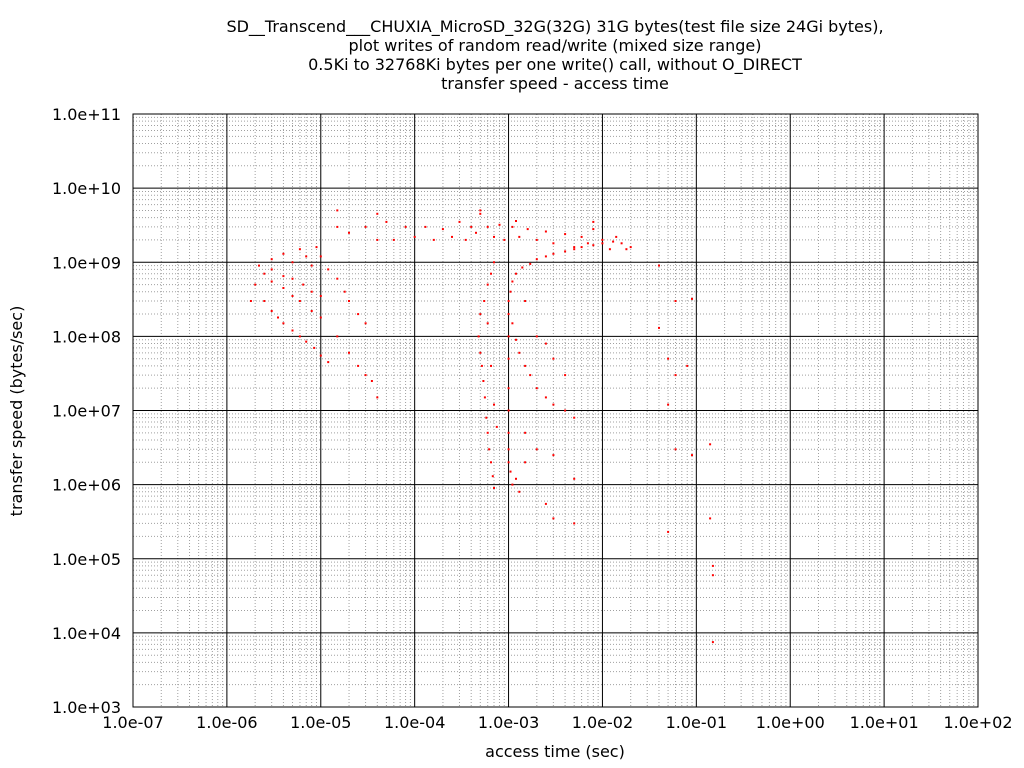 The width and height of the screenshot is (1024, 768). Describe the element at coordinates (602, 722) in the screenshot. I see `x-tick-label: 1.0e-02` at that location.